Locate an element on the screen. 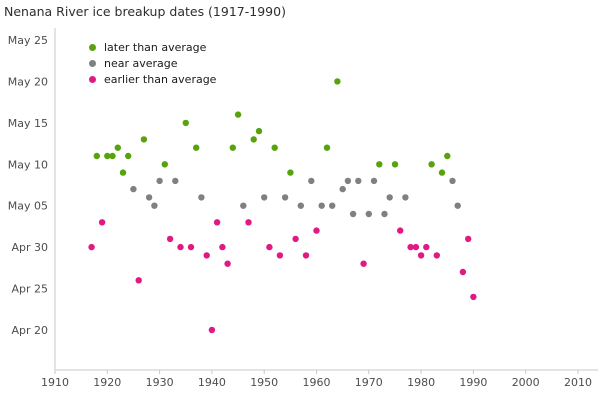 The height and width of the screenshot is (400, 610). y-tick-label: Apr 20 is located at coordinates (29, 330).